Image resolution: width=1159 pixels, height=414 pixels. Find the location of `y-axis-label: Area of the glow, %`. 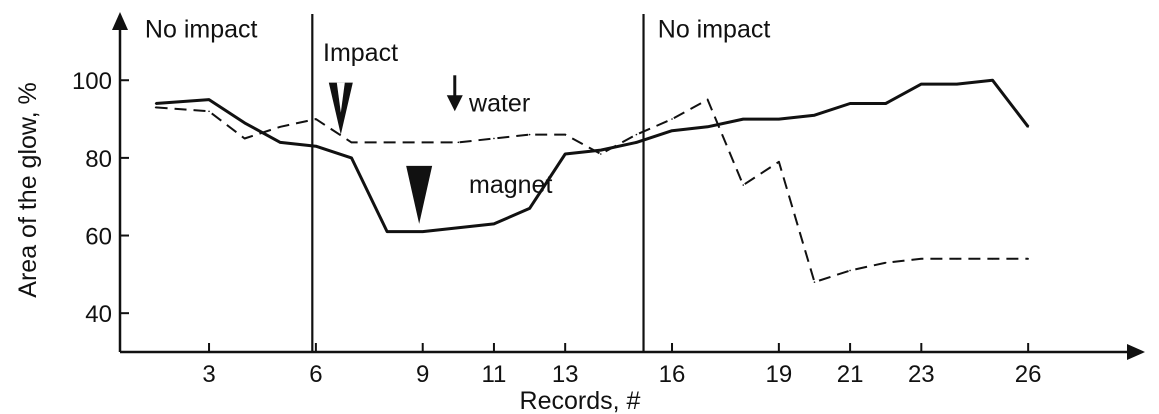

y-axis-label: Area of the glow, % is located at coordinates (28, 189).